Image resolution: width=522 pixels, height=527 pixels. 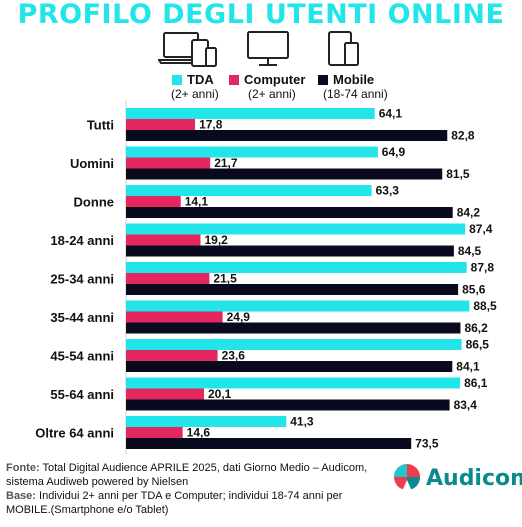 I want to click on category-label: 45-54 anni, so click(x=82, y=356).